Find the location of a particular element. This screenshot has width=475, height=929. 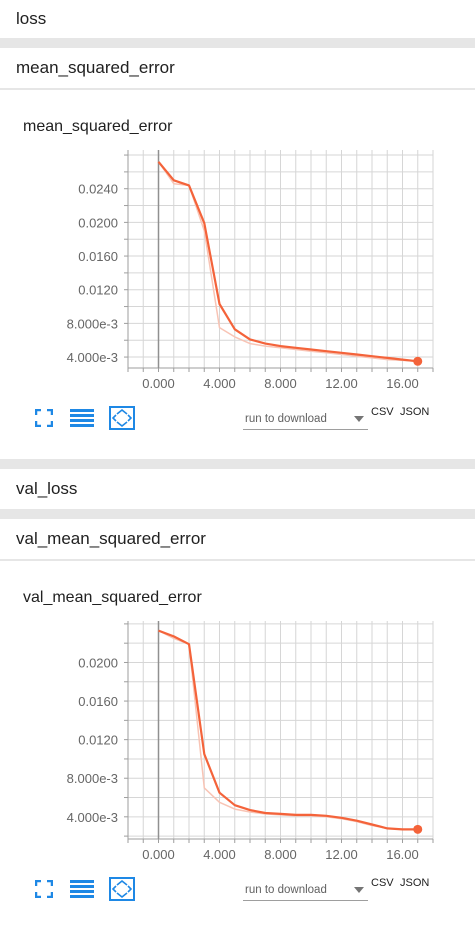

section-title-loss: loss is located at coordinates (31, 18).